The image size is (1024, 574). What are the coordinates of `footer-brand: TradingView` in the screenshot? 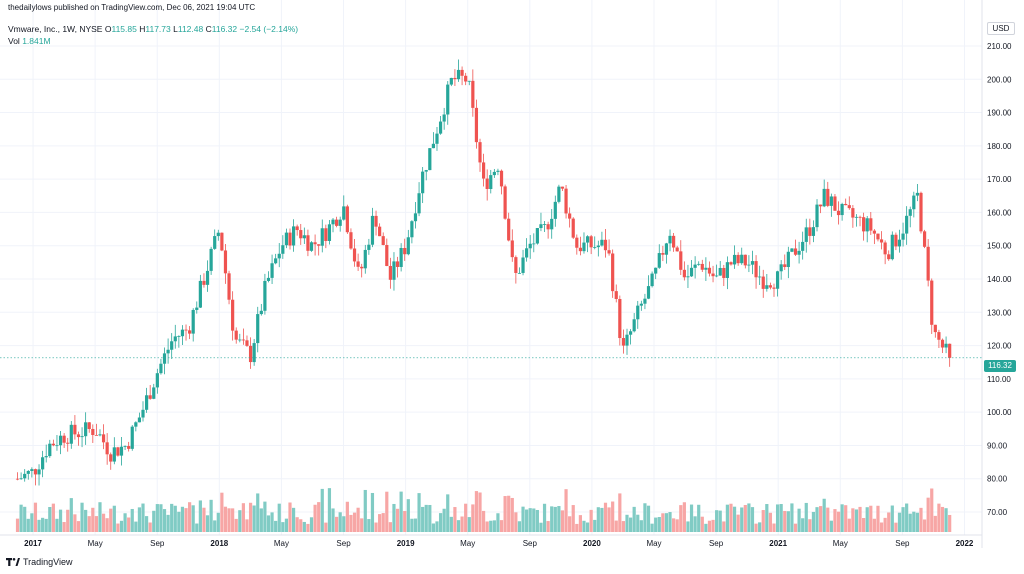 It's located at (39, 562).